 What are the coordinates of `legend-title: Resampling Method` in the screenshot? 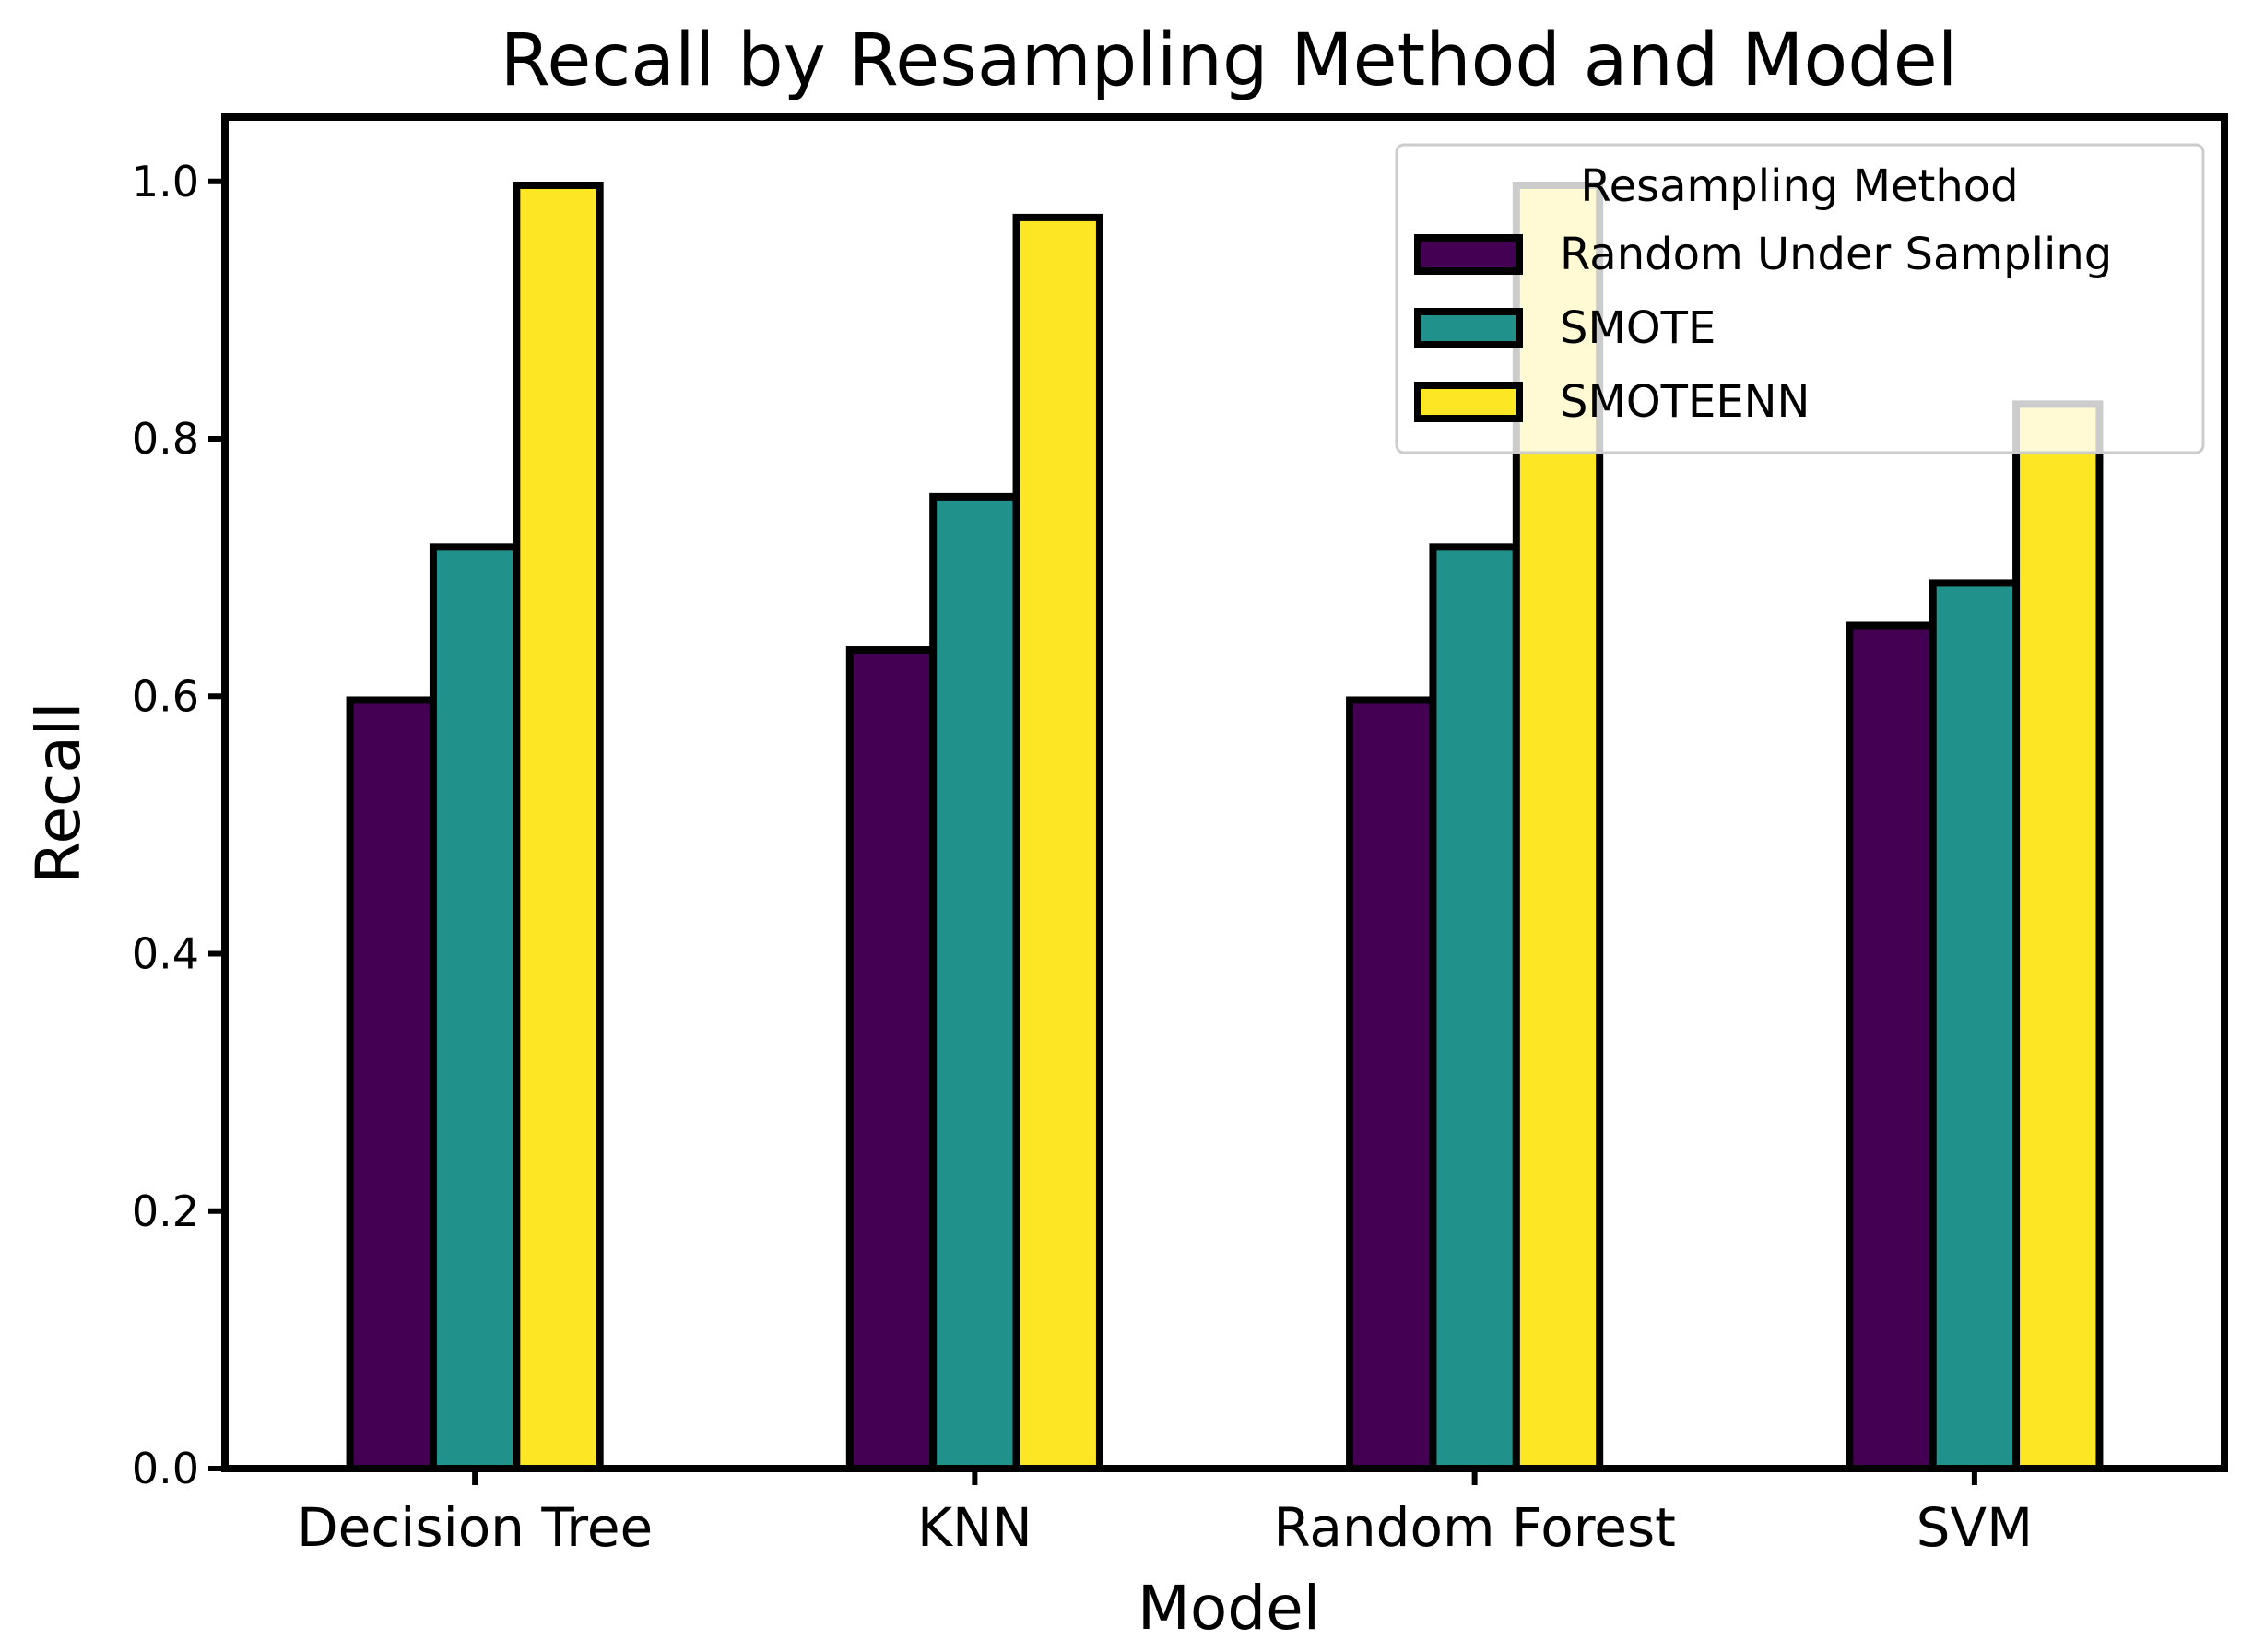 It's located at (1799, 186).